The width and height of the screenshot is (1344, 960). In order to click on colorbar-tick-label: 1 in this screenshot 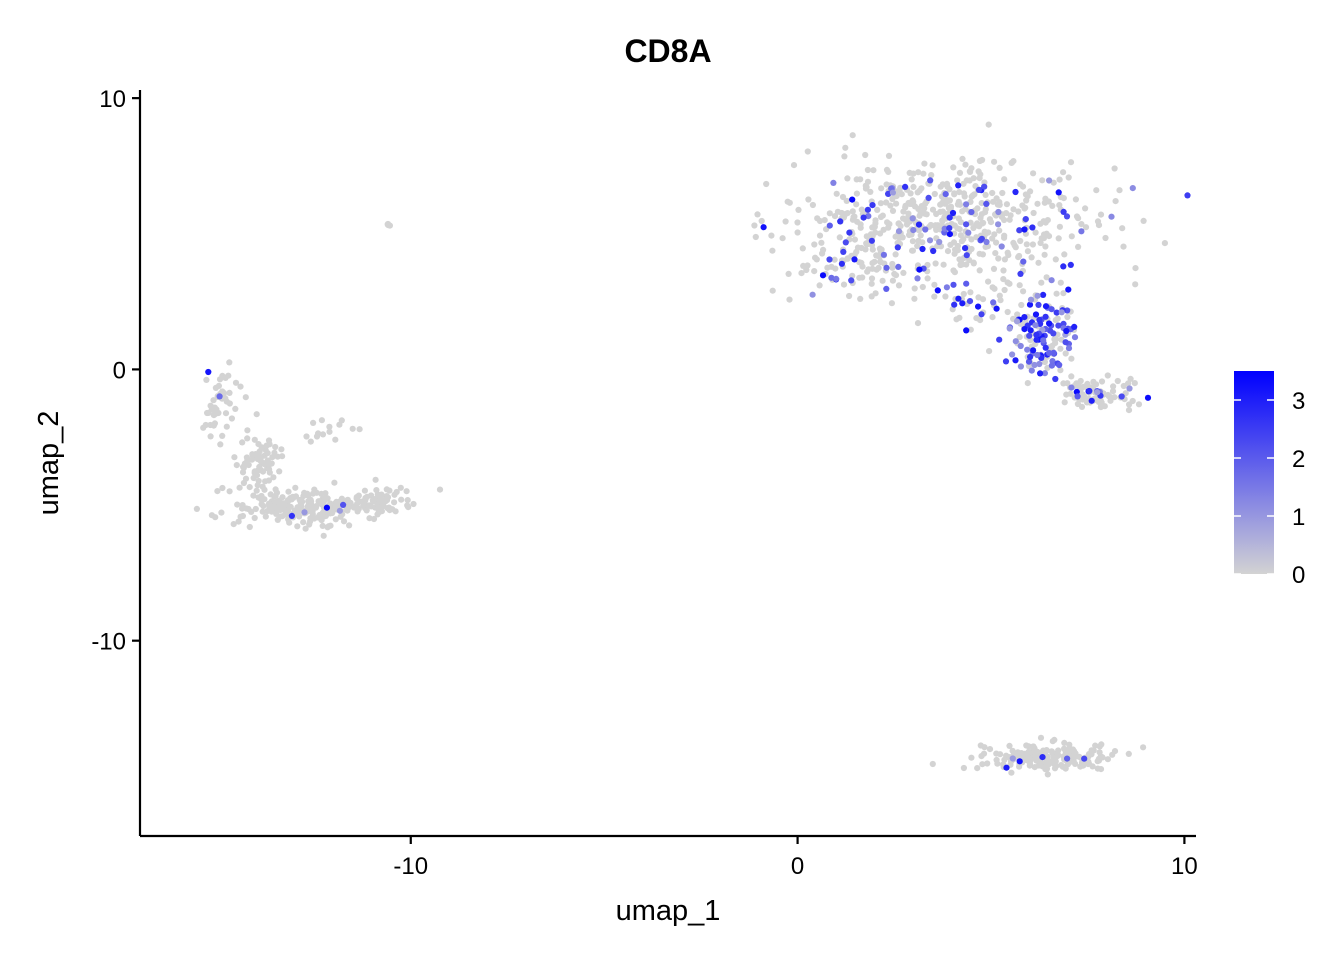, I will do `click(1298, 517)`.